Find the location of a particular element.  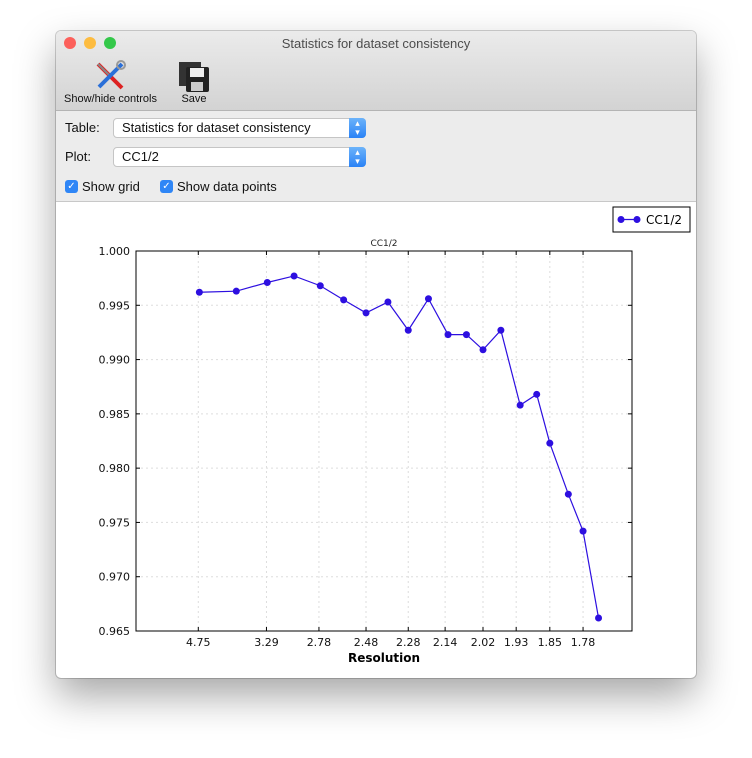

legend-box is located at coordinates (651, 219).